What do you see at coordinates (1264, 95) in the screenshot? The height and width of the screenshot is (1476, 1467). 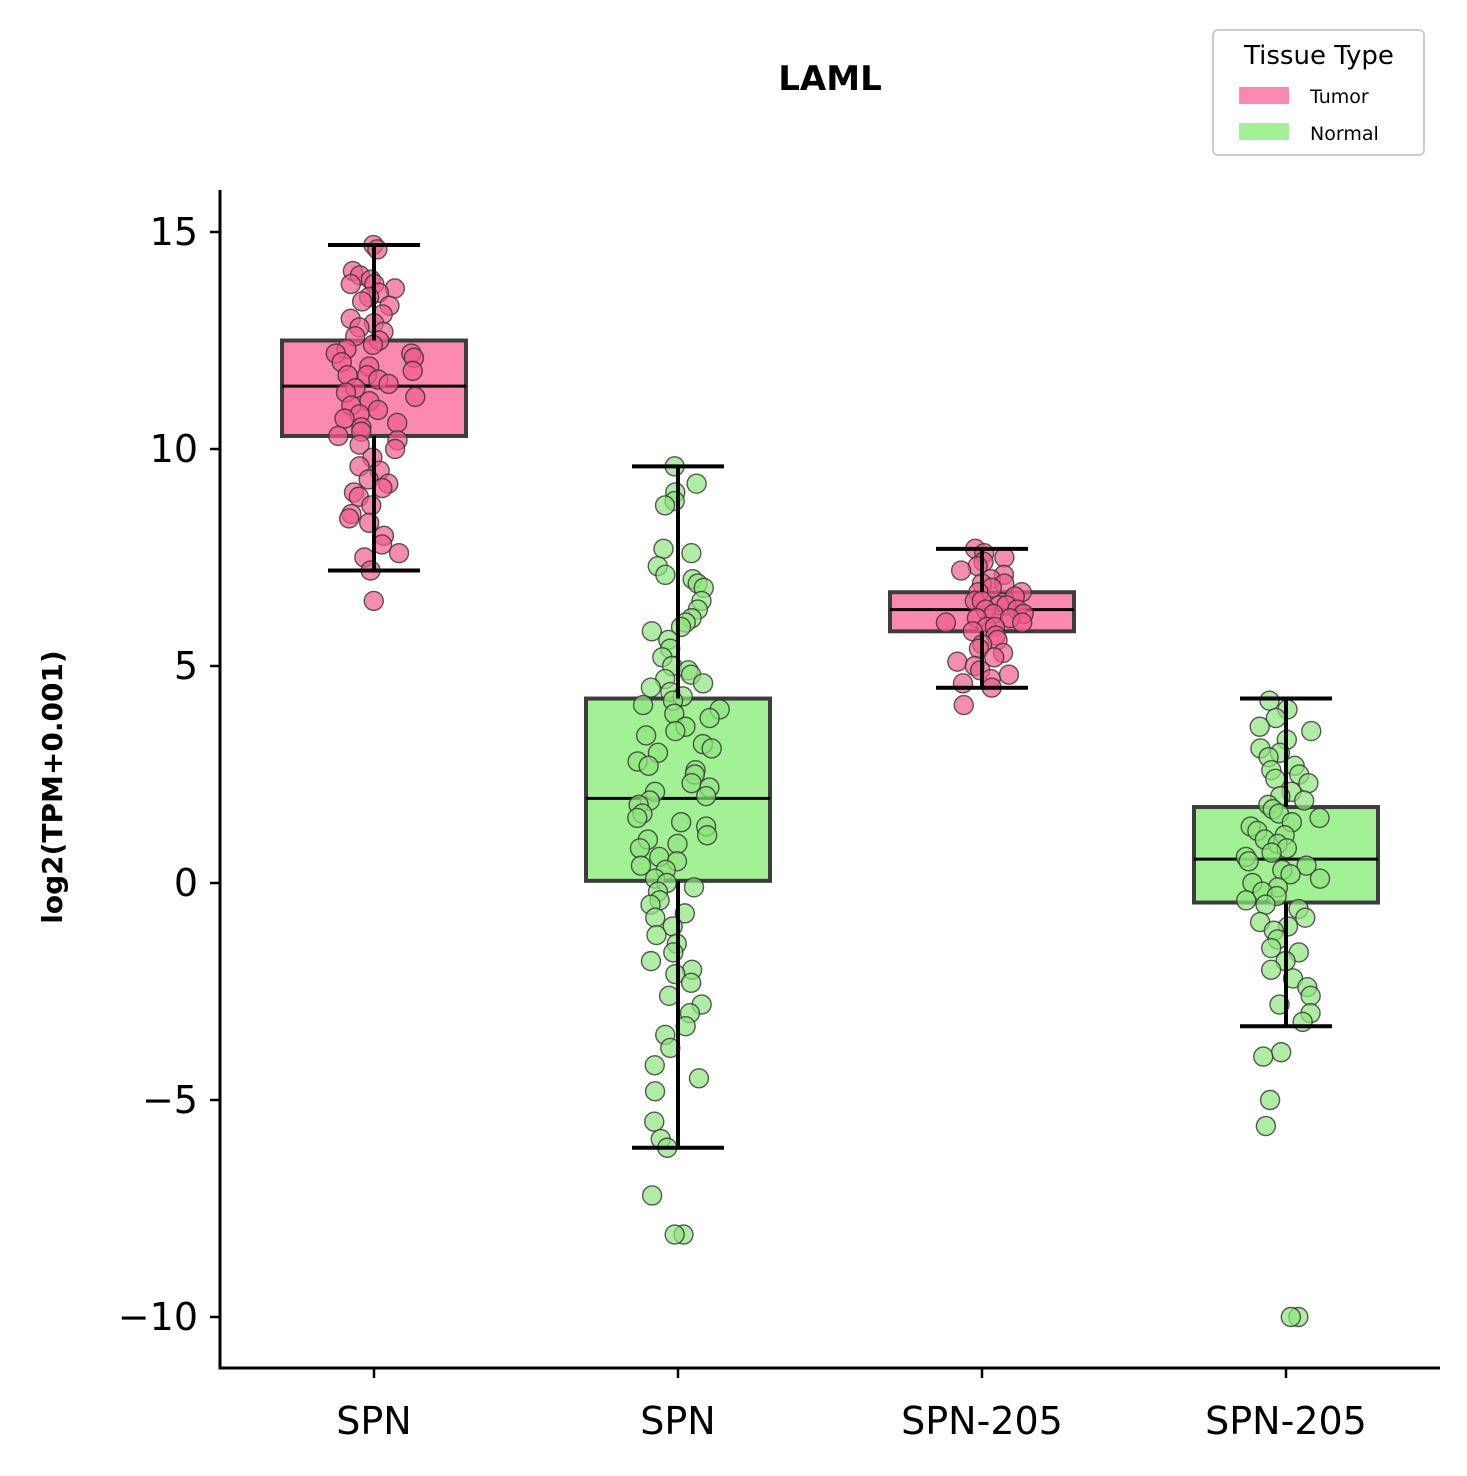 I see `legend-swatch-tumor` at bounding box center [1264, 95].